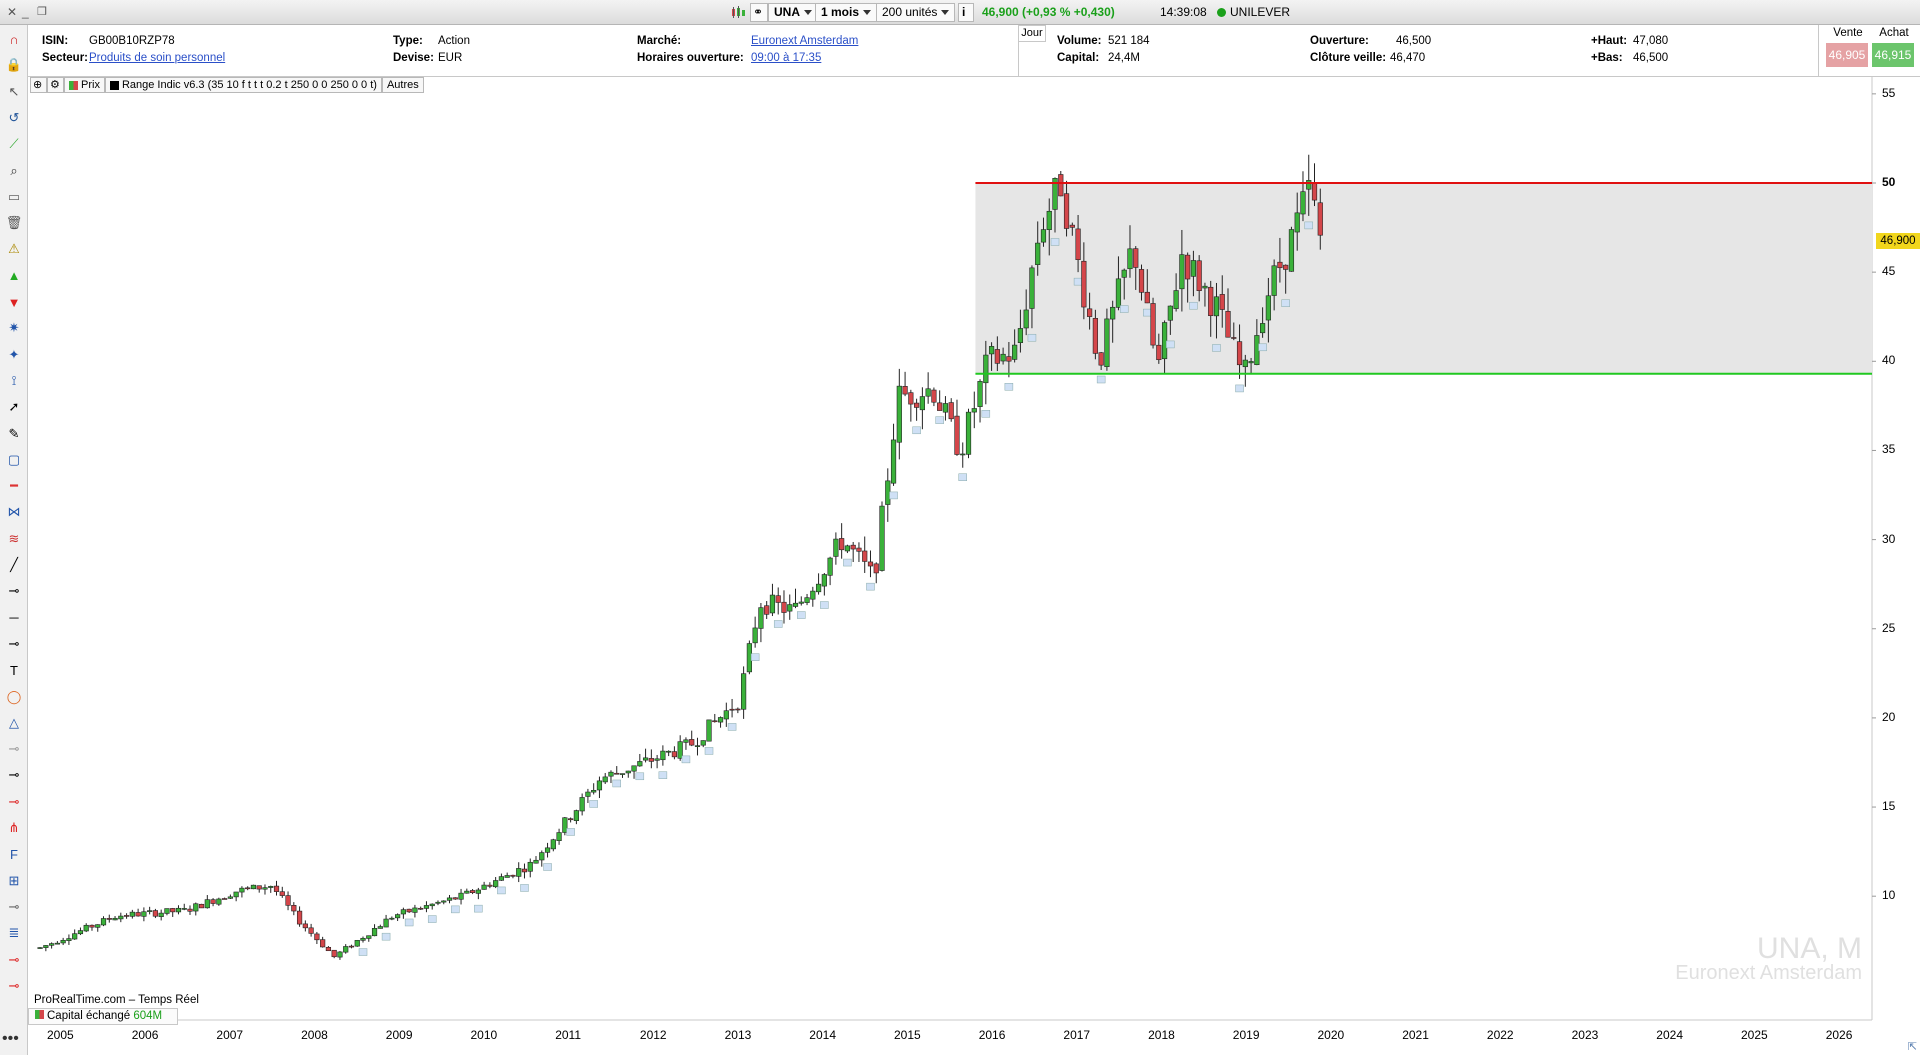 This screenshot has height=1055, width=1920. I want to click on lock-icon: 🔒, so click(14, 65).